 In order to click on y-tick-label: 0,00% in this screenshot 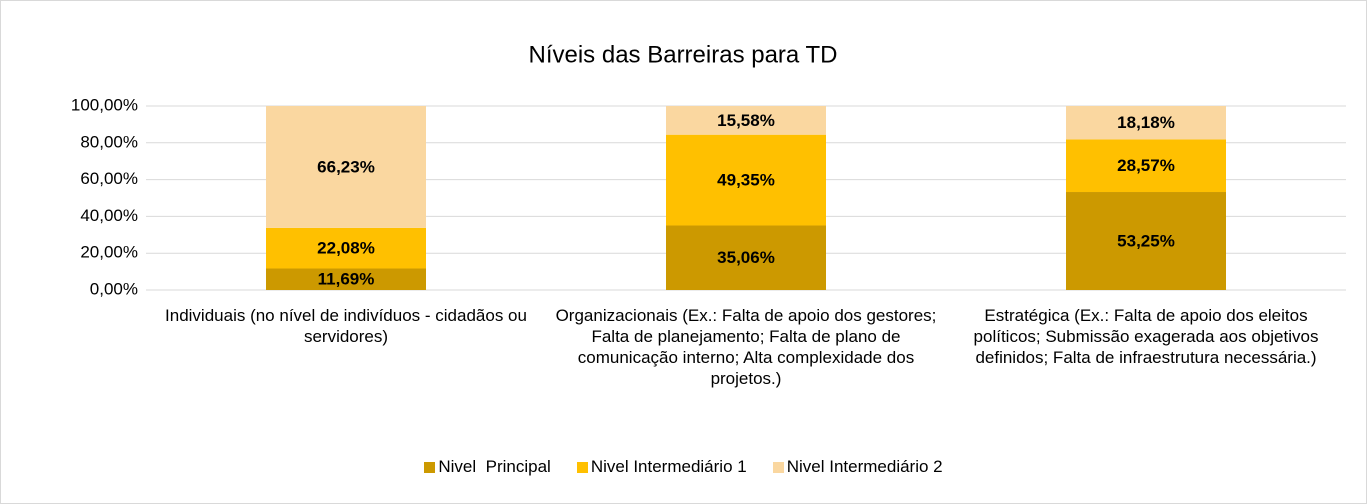, I will do `click(114, 288)`.